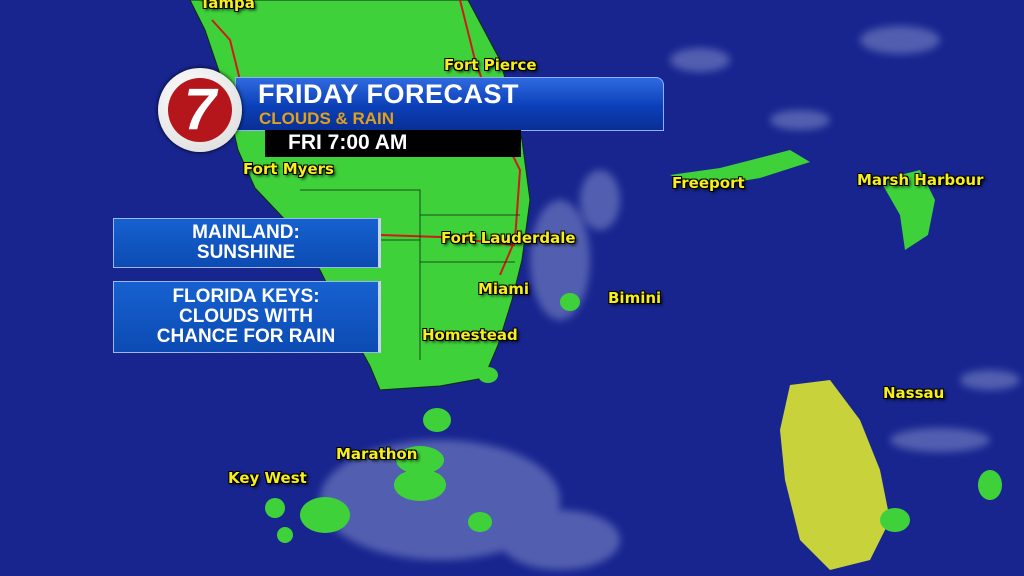 Image resolution: width=1024 pixels, height=576 pixels. I want to click on city-label-freeport: Freeport, so click(708, 183).